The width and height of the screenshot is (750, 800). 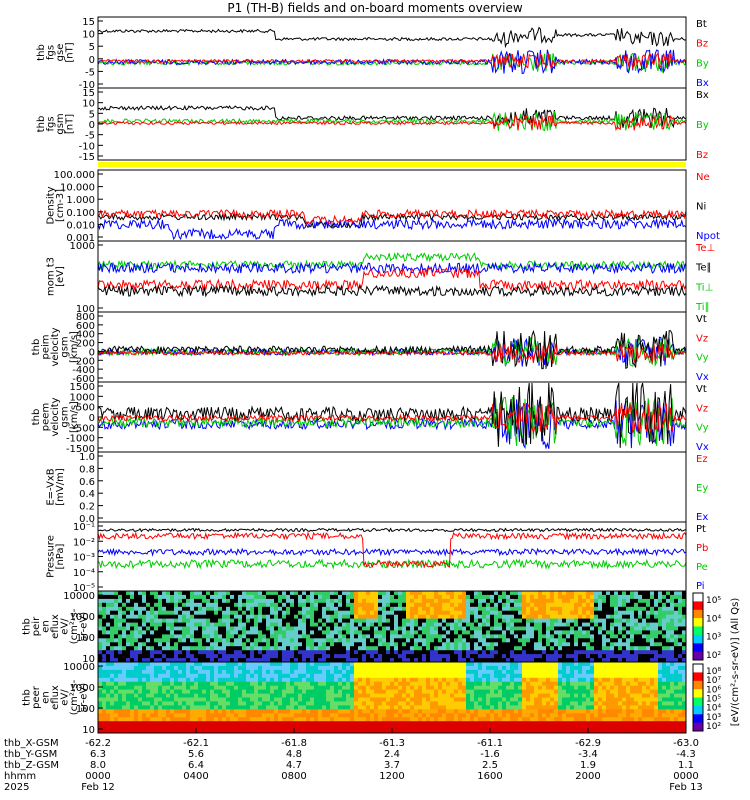 I want to click on y-tick-label: -10, so click(x=87, y=85).